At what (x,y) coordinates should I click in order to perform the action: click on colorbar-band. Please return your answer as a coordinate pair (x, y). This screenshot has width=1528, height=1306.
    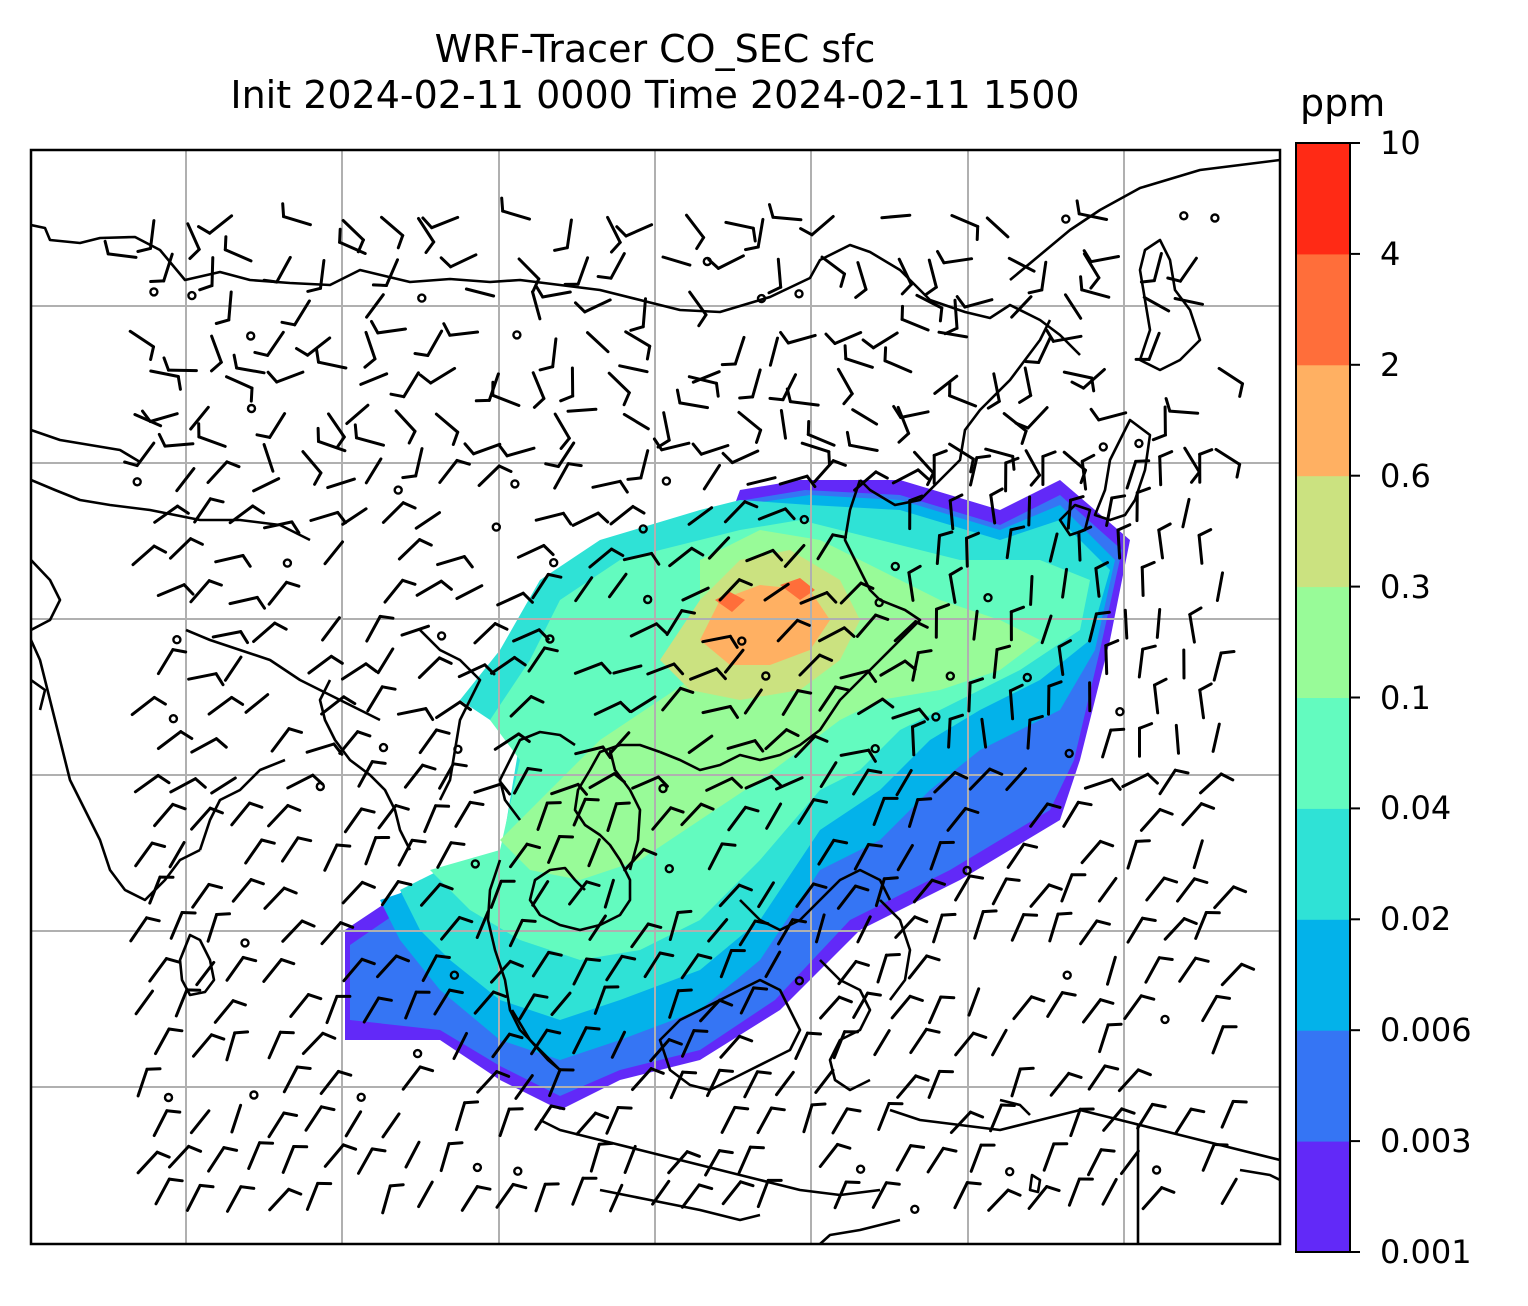
    Looking at the image, I should click on (1323, 420).